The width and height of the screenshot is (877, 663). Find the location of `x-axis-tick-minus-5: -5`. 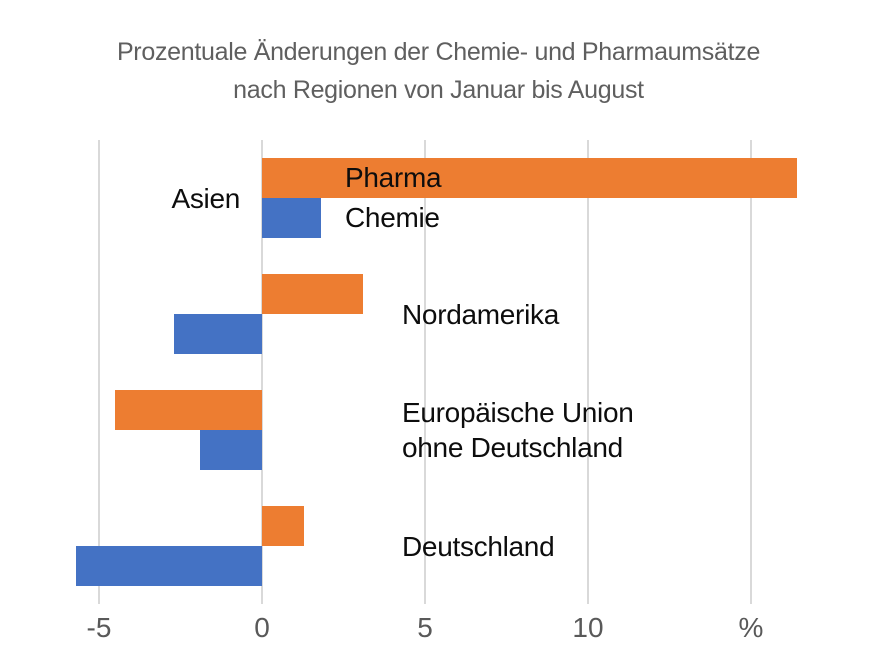

x-axis-tick-minus-5: -5 is located at coordinates (99, 627).